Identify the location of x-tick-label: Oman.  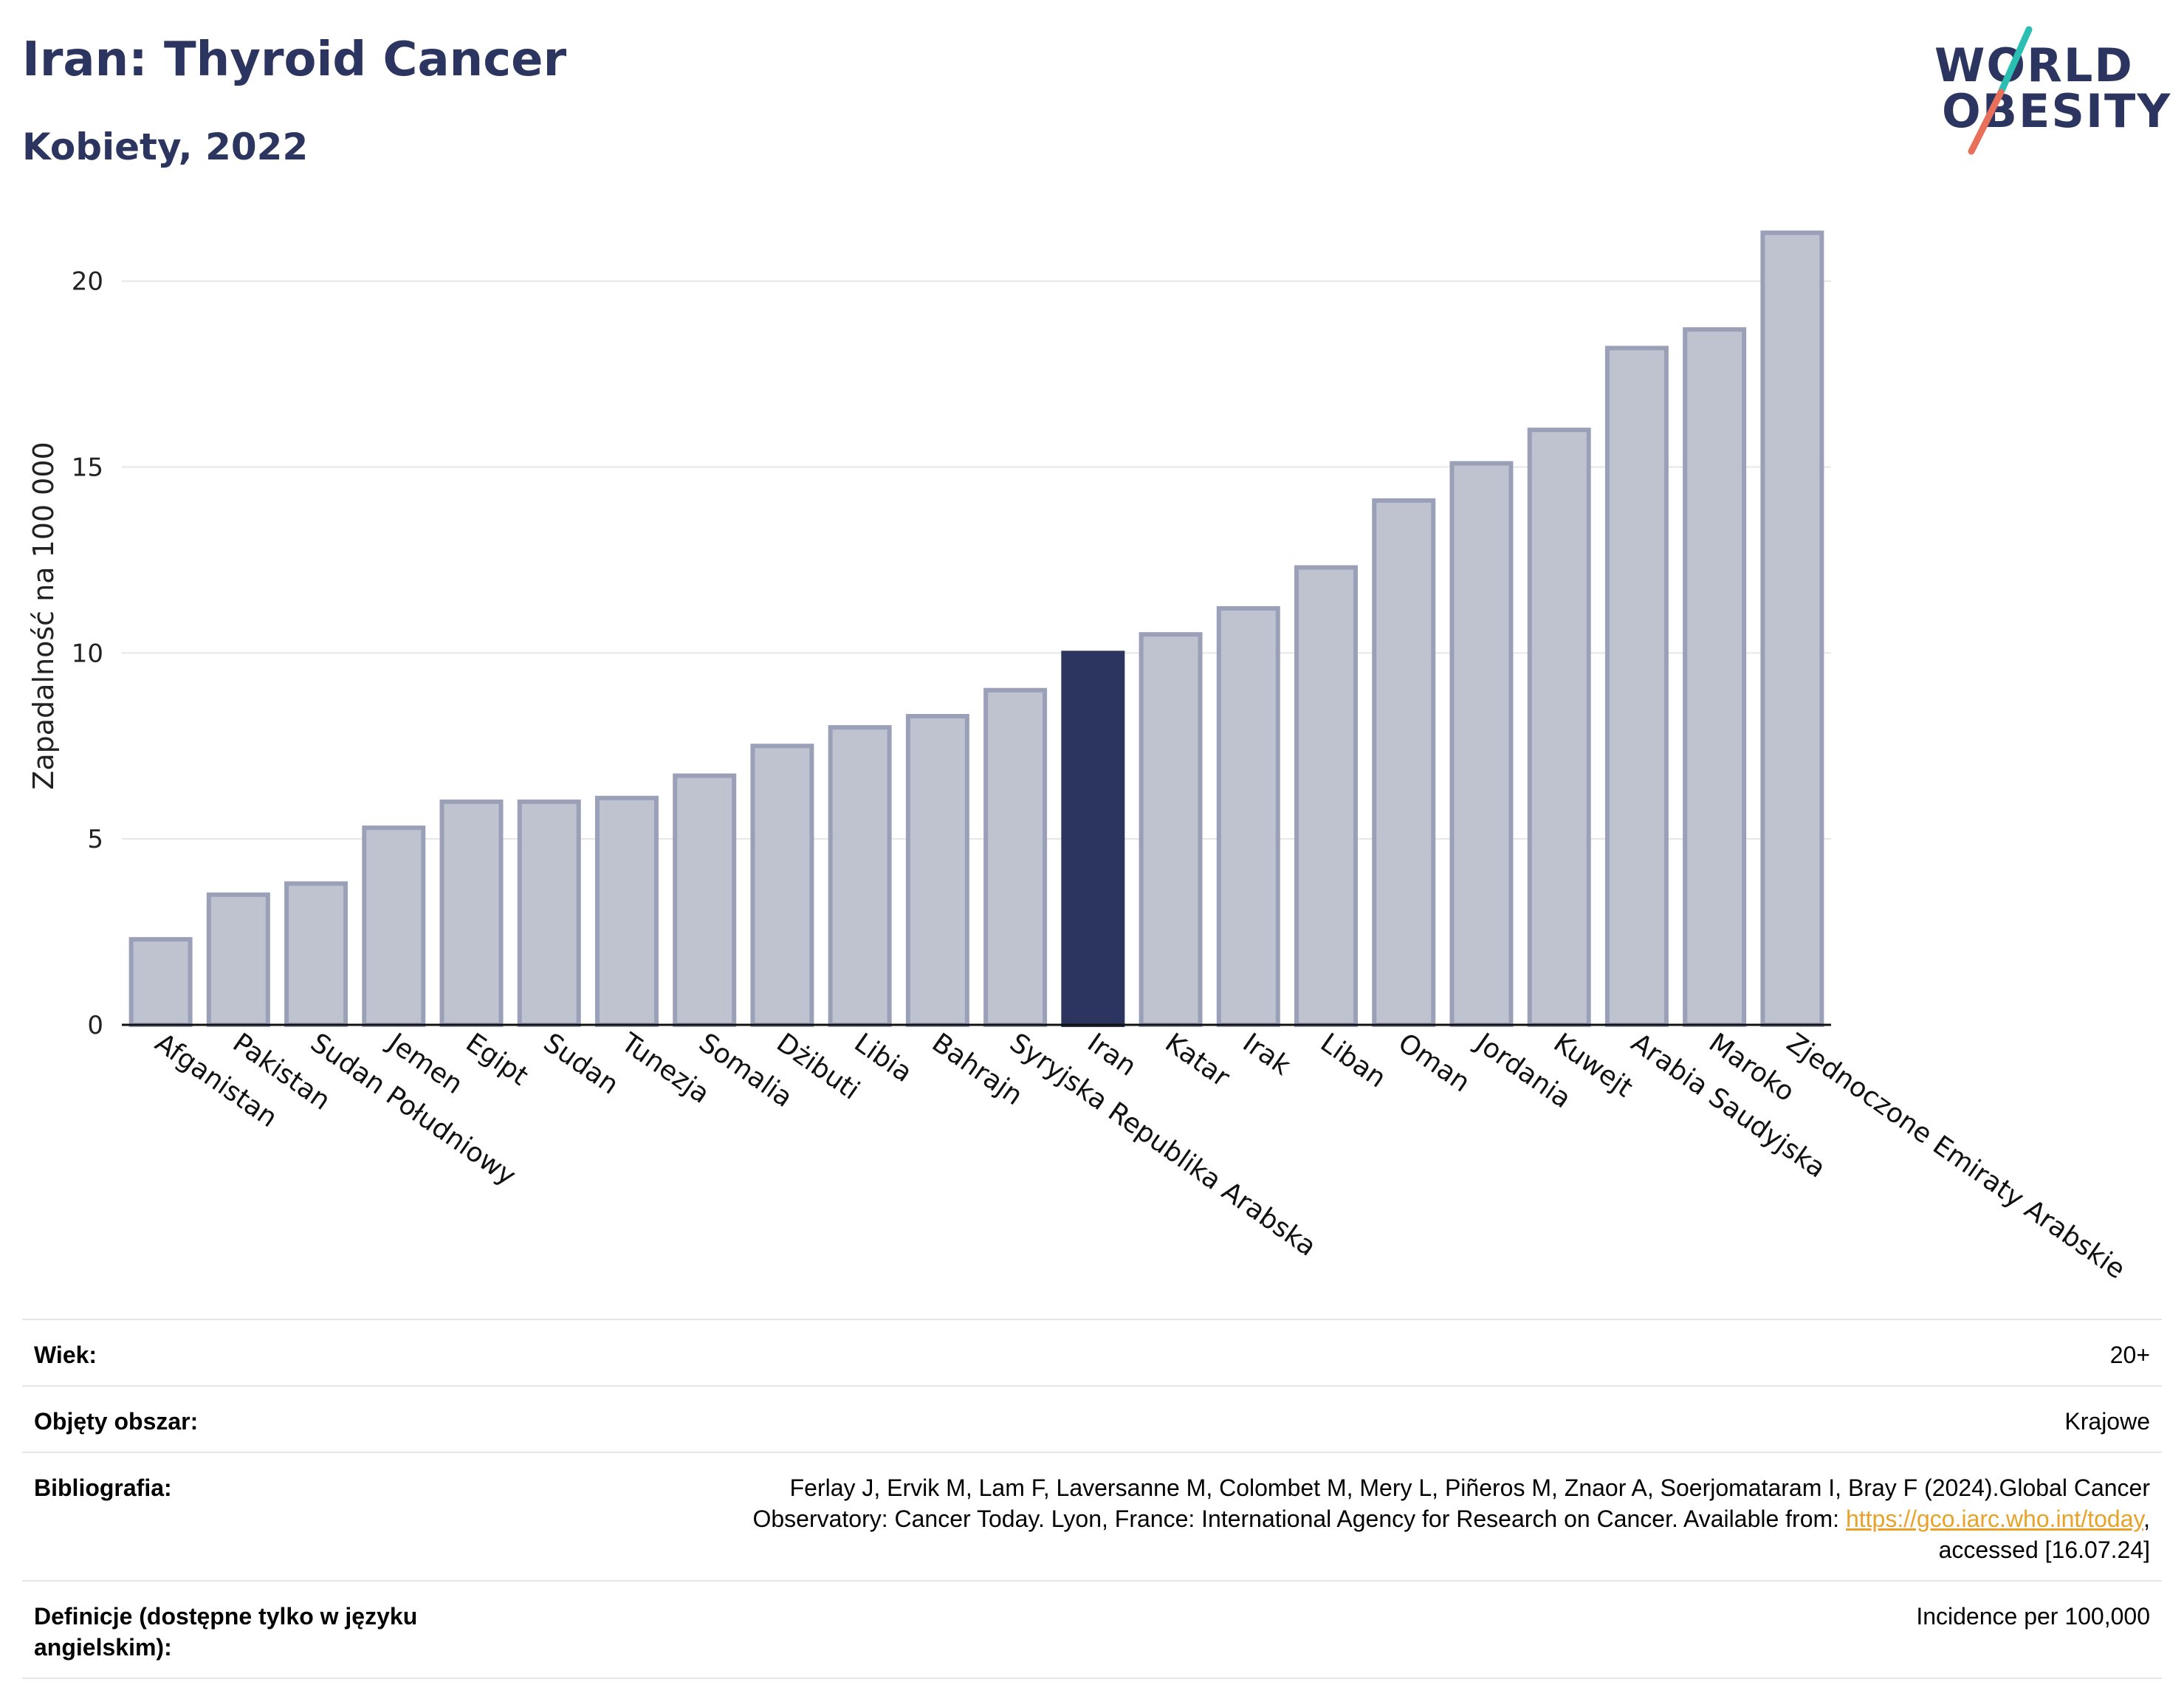
(1434, 1063).